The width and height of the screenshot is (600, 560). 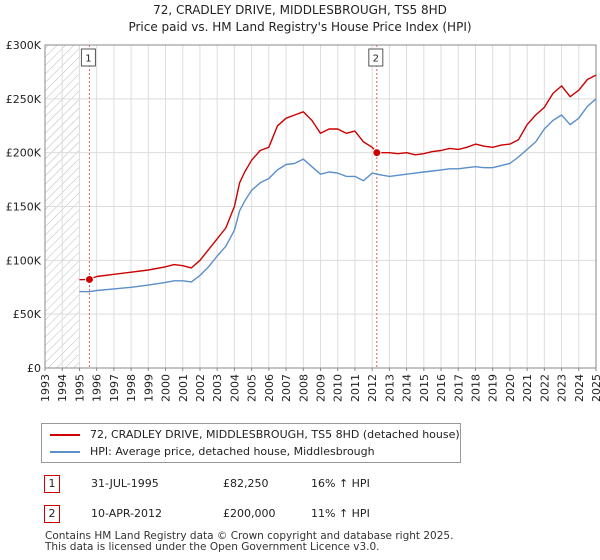 What do you see at coordinates (114, 388) in the screenshot?
I see `x-tick-label: 1997` at bounding box center [114, 388].